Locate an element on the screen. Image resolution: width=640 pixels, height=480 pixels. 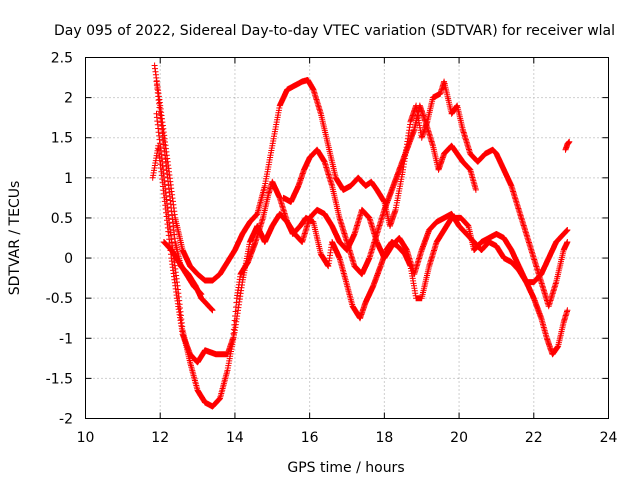
x-tick-label: 22 is located at coordinates (534, 438).